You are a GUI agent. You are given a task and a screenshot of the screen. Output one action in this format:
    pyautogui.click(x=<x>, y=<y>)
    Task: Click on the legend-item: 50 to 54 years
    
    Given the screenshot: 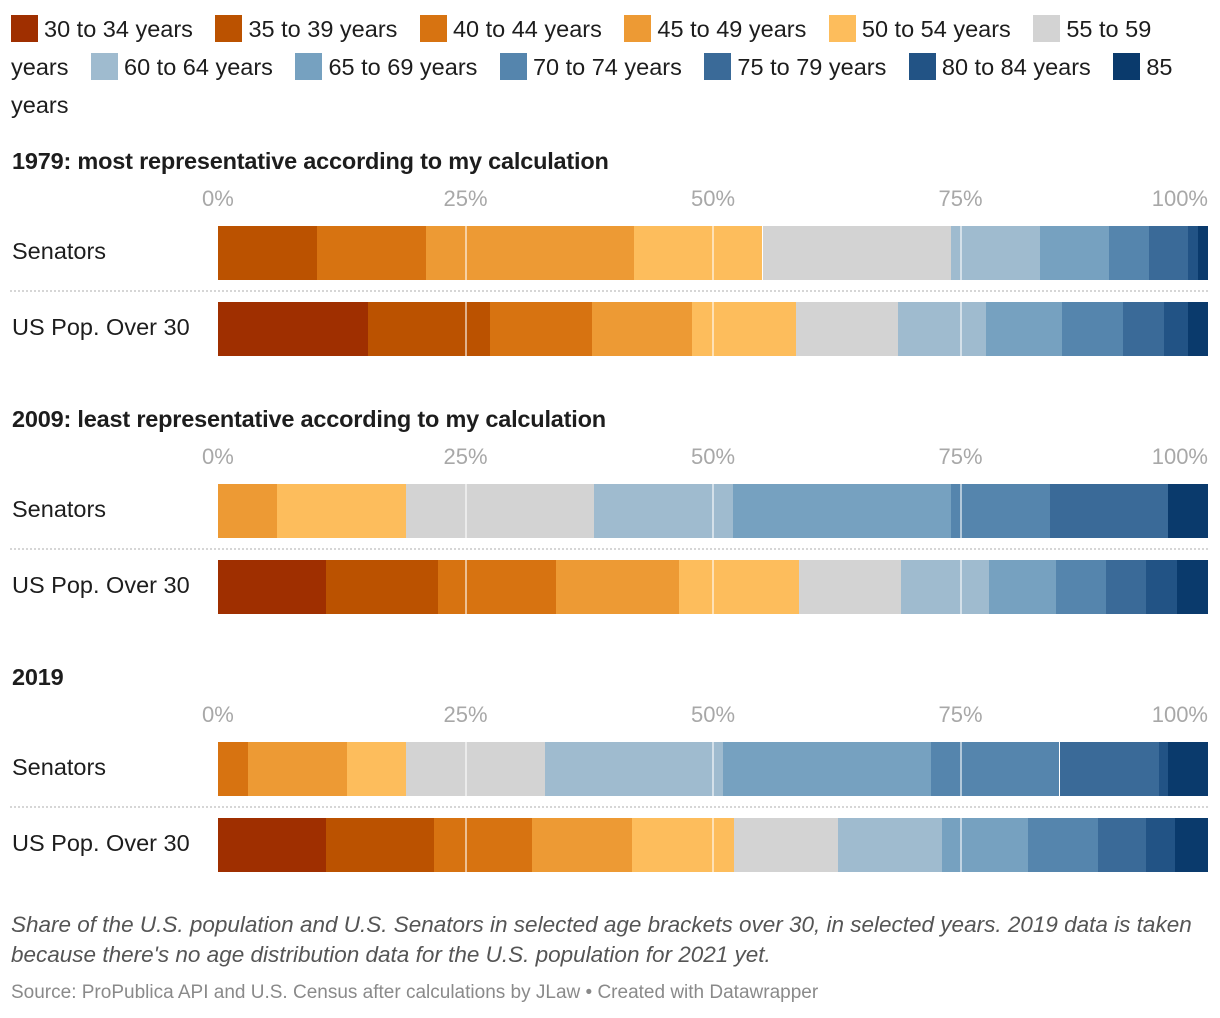 What is the action you would take?
    pyautogui.click(x=919, y=28)
    